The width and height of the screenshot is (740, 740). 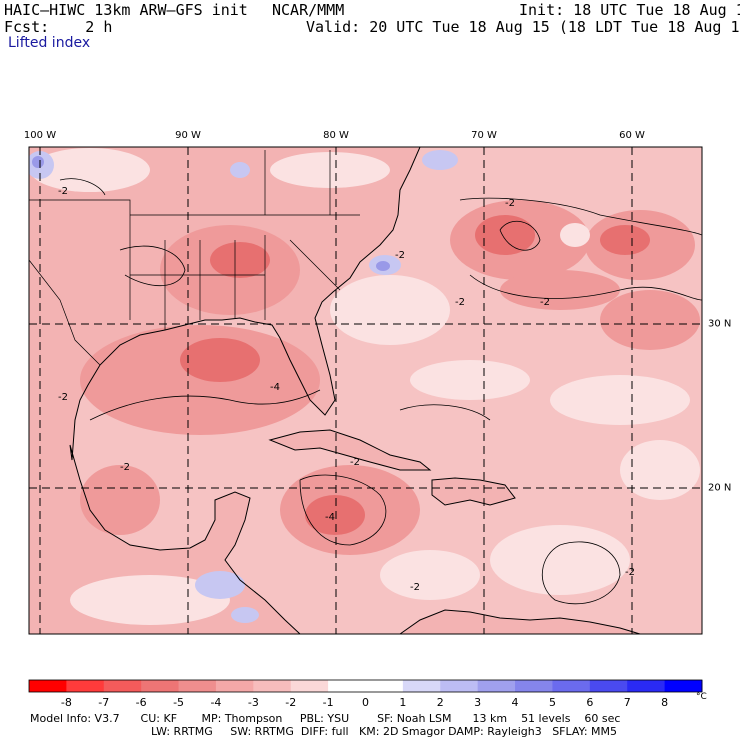 I want to click on scale-tick-label: 1, so click(x=403, y=702).